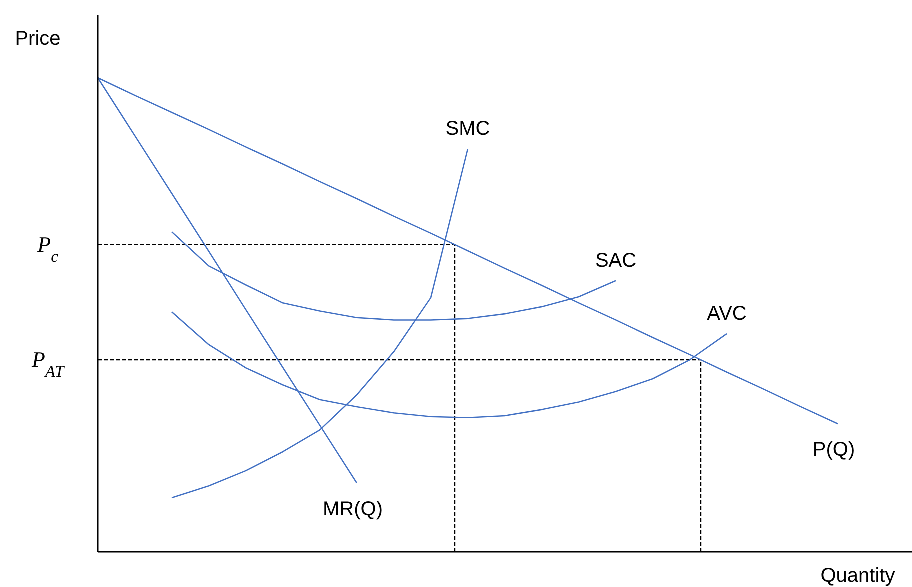  I want to click on series-label: SAC, so click(616, 261).